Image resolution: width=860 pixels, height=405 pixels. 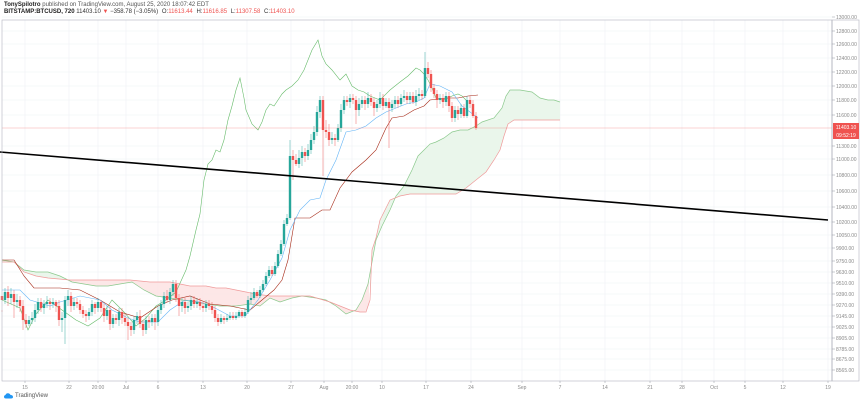 I want to click on time-tick-label: Jul, so click(x=126, y=388).